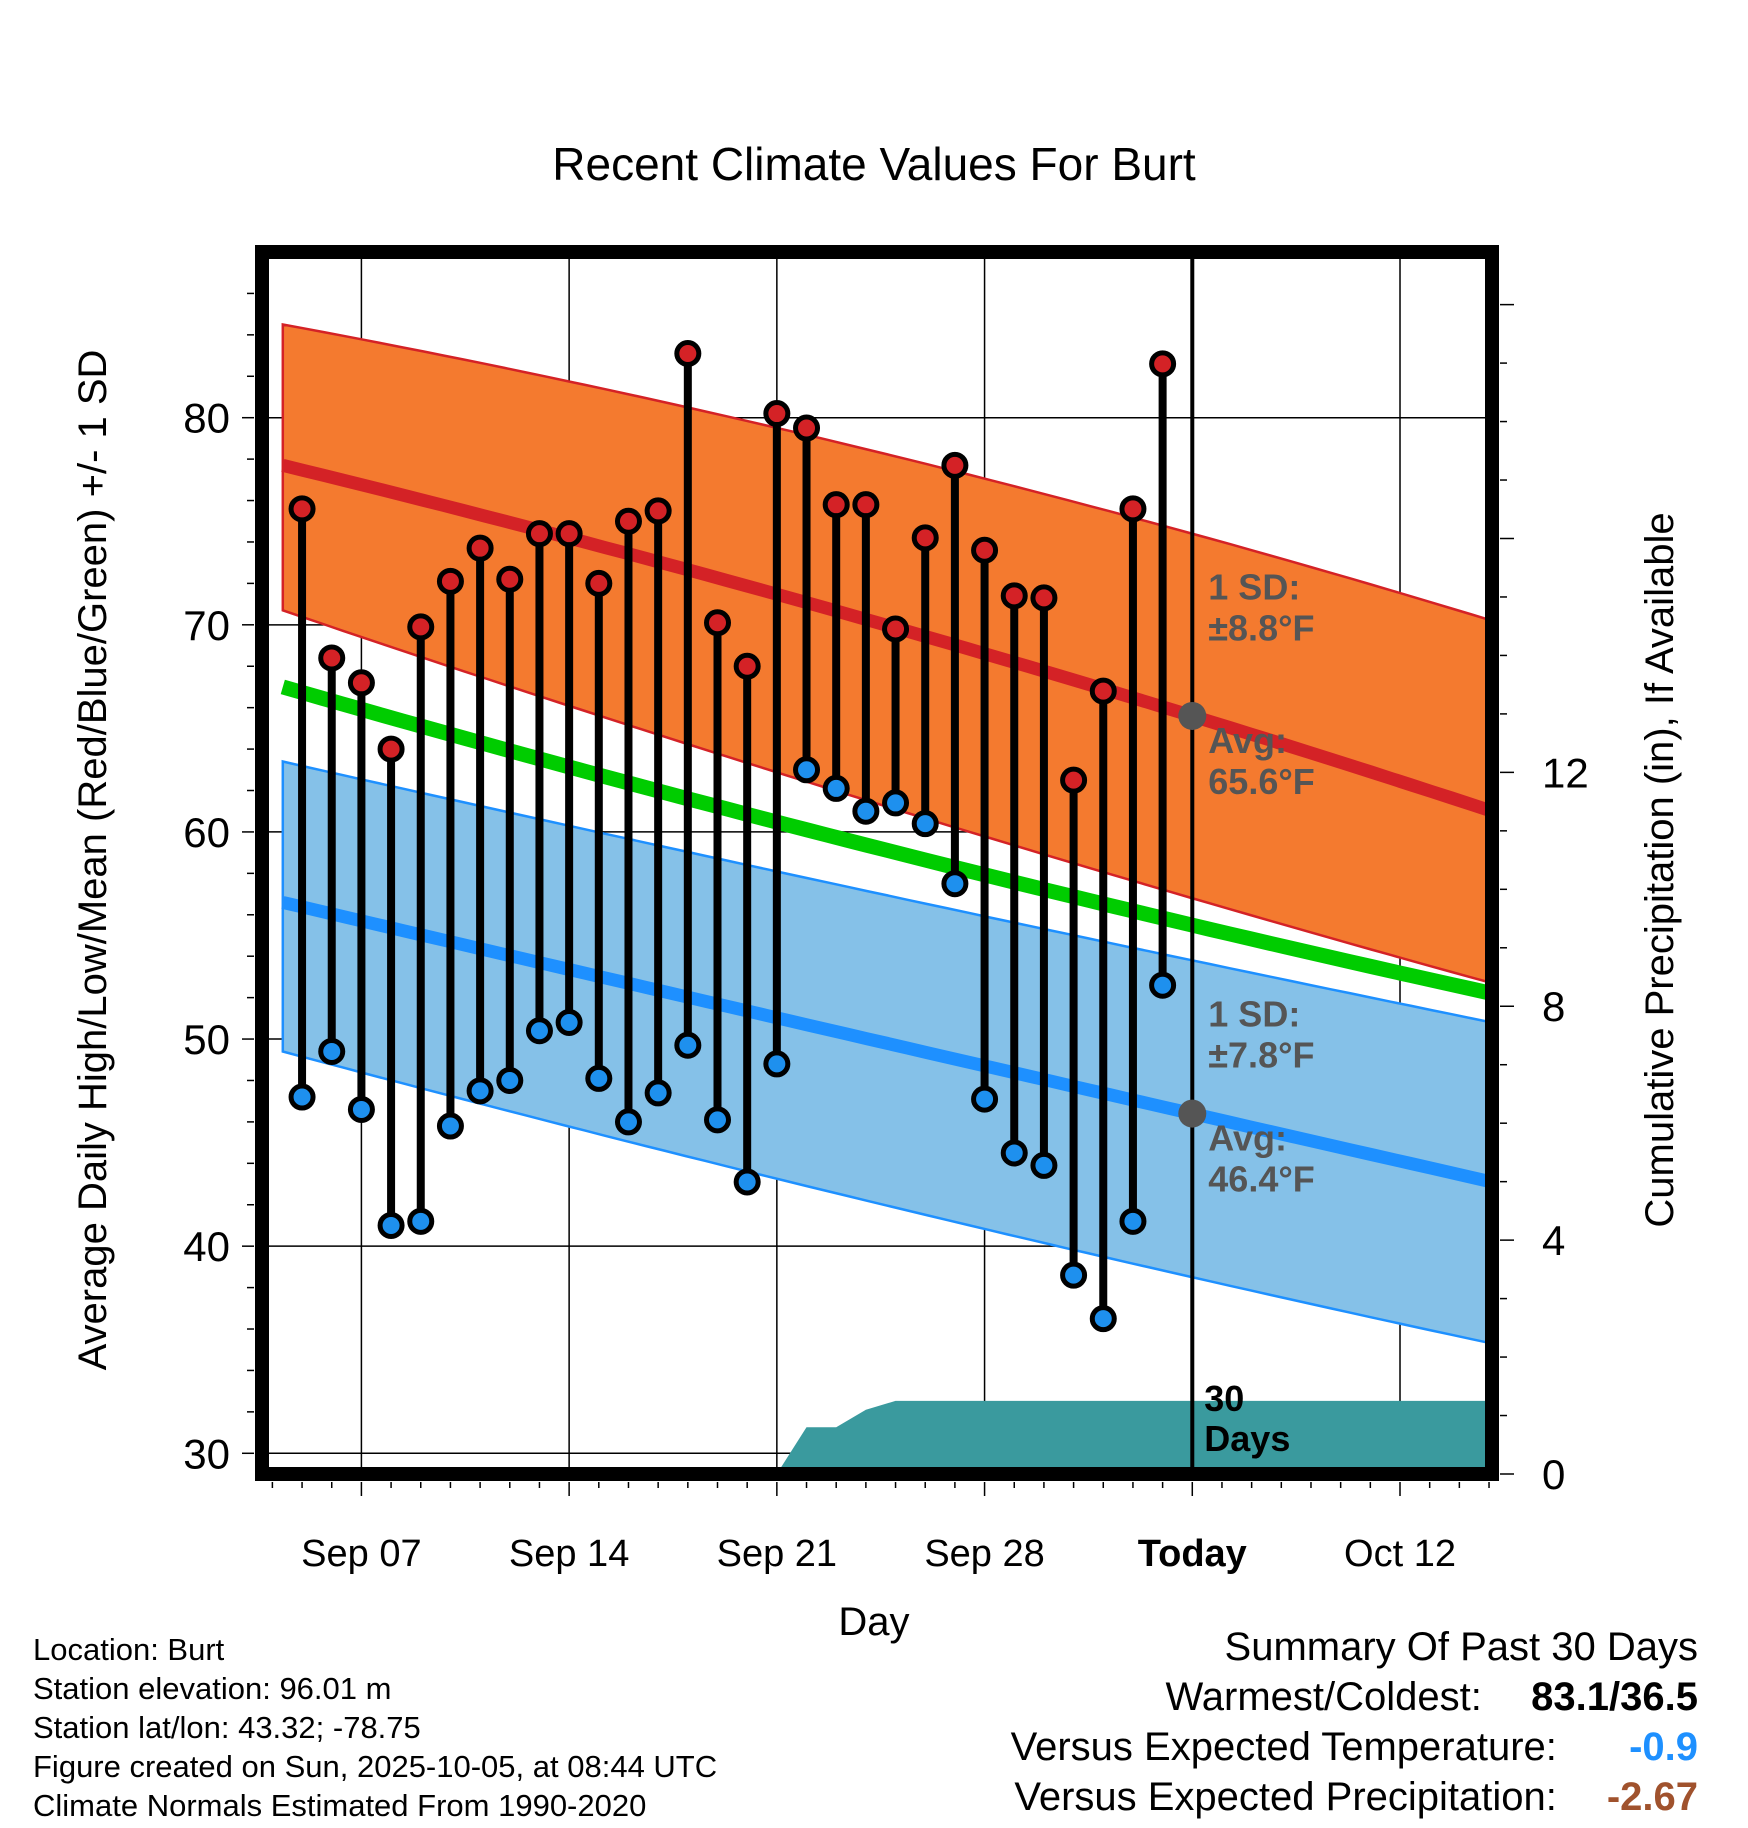 The height and width of the screenshot is (1828, 1748). What do you see at coordinates (1261, 781) in the screenshot?
I see `high-avg-value: 65.6°F` at bounding box center [1261, 781].